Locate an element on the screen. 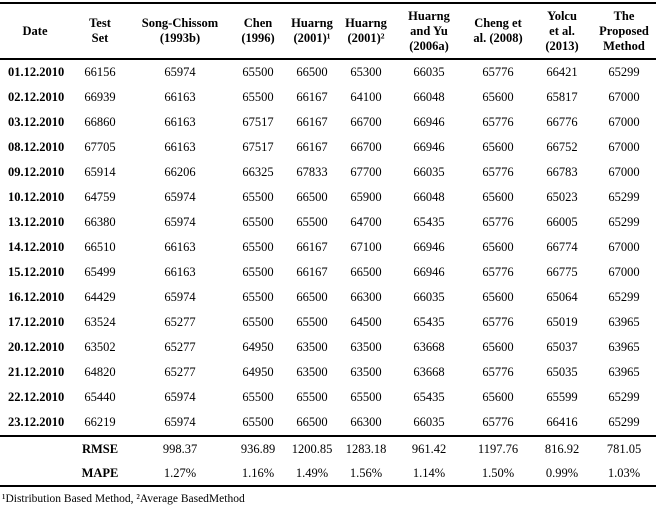 The width and height of the screenshot is (656, 511). value-cell: 66774 is located at coordinates (562, 247).